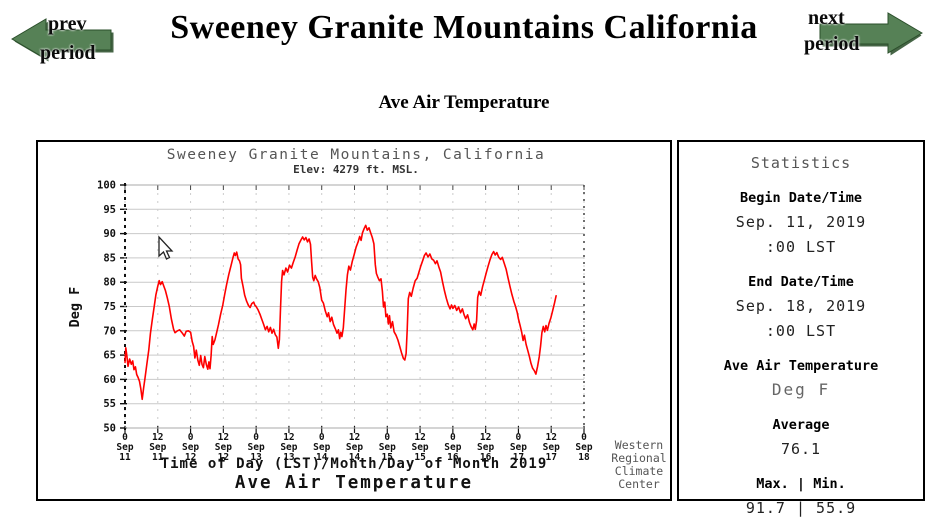 This screenshot has height=525, width=928. I want to click on begin-time-value: :00 LST, so click(801, 247).